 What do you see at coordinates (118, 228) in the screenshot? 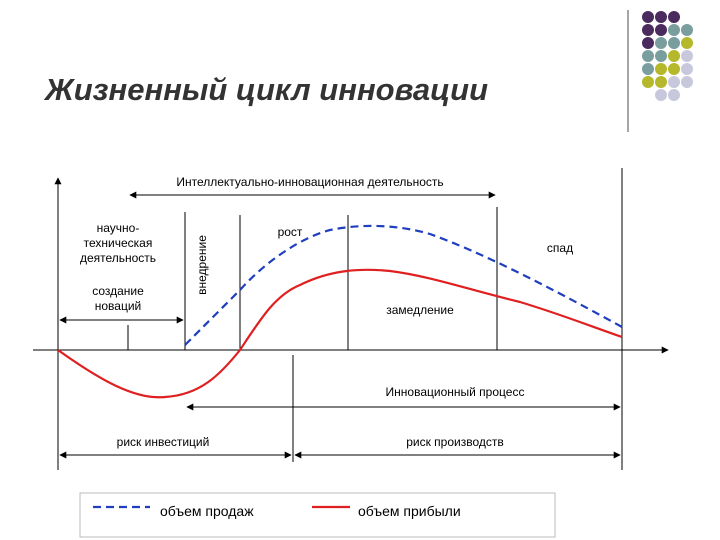
I see `research-line: научно-` at bounding box center [118, 228].